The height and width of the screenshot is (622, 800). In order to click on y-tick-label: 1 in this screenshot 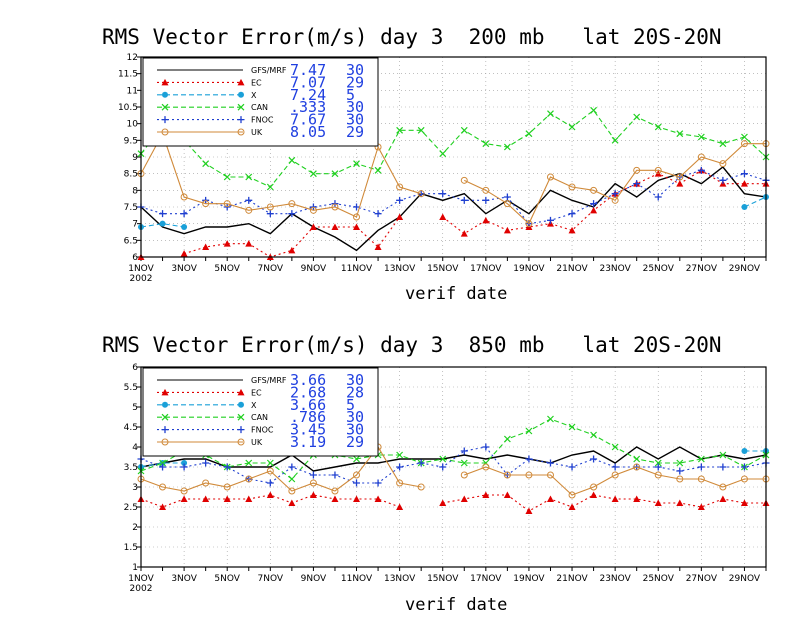, I will do `click(135, 568)`.